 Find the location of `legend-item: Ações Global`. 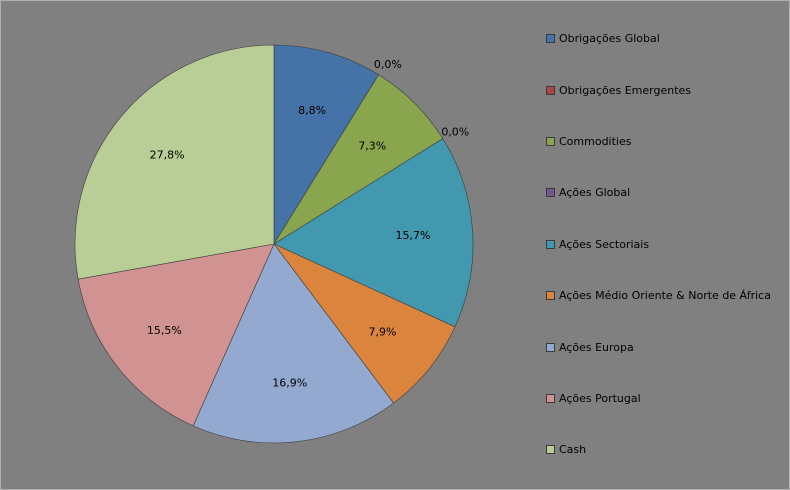

legend-item: Ações Global is located at coordinates (666, 208).